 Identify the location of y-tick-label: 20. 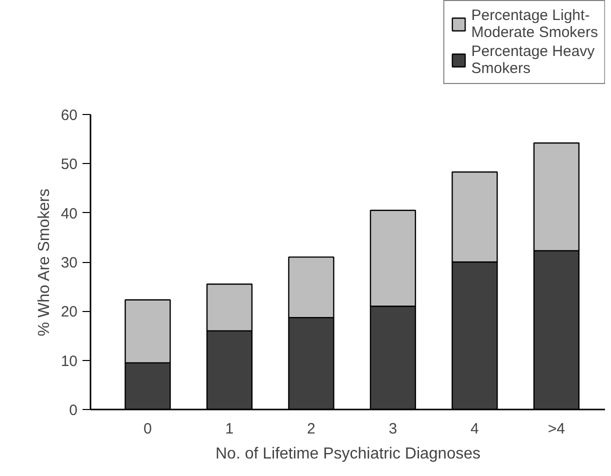
(69, 312).